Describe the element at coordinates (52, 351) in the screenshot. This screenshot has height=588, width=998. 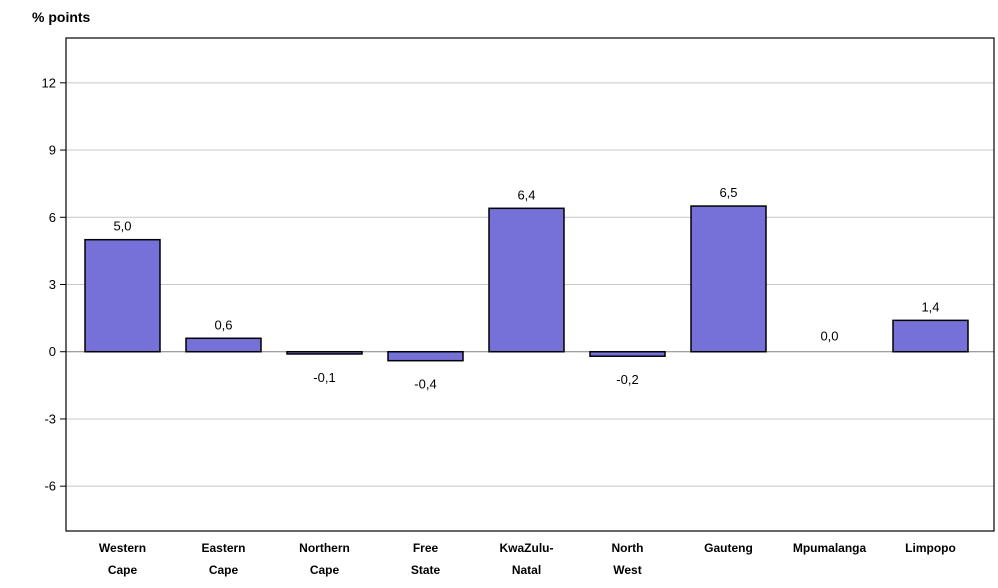
I see `y-tick-label: 0` at that location.